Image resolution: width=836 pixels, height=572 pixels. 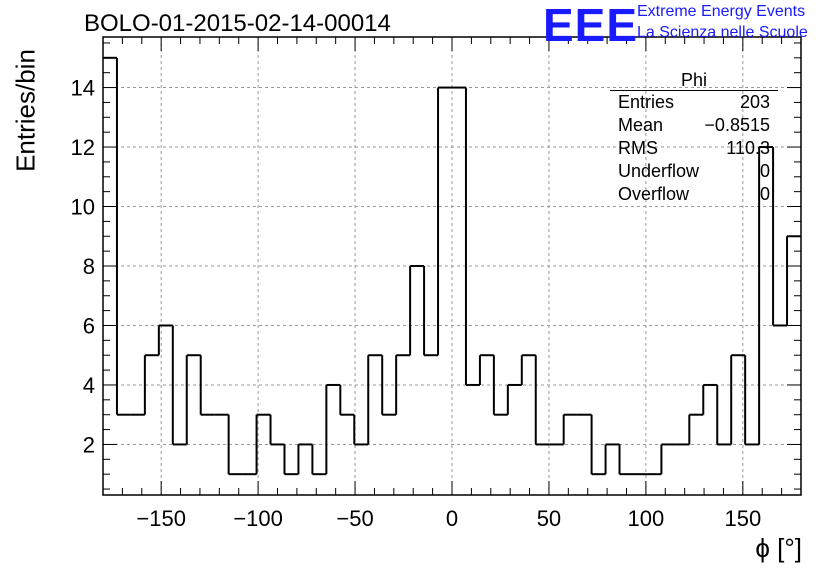 I want to click on x-tick-label: −50, so click(x=354, y=518).